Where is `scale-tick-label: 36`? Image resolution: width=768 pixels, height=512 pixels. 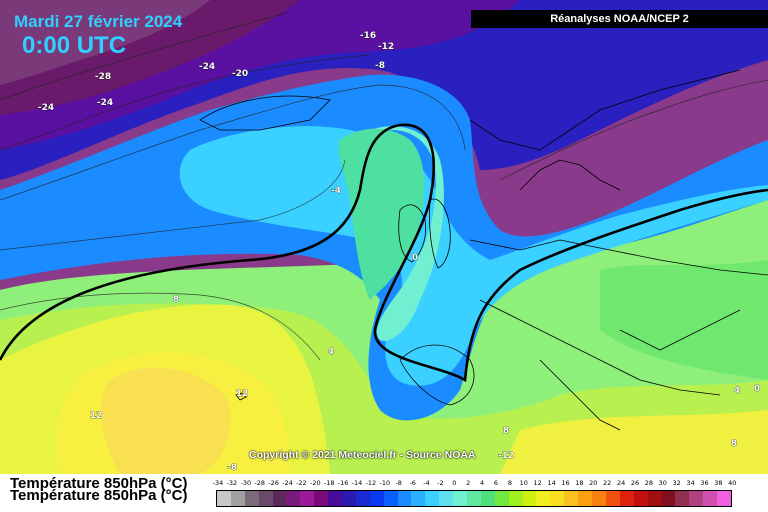
scale-tick-label: 36 is located at coordinates (704, 483).